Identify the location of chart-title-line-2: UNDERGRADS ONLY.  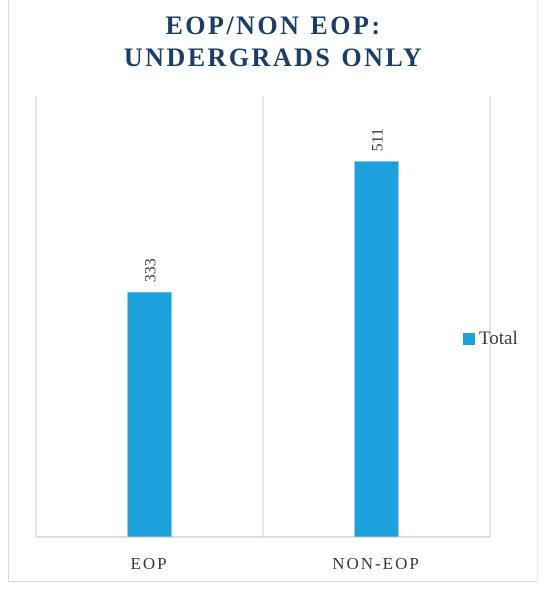
(274, 57).